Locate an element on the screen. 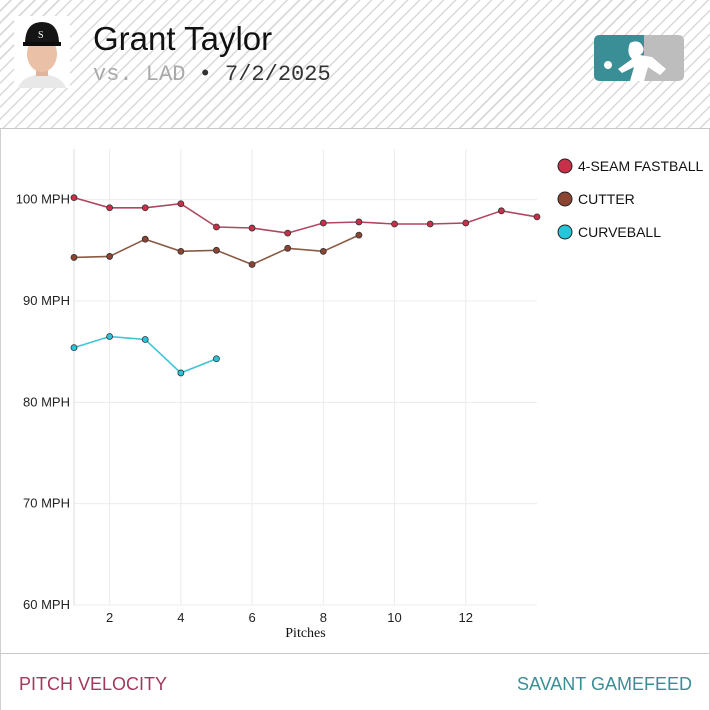 The height and width of the screenshot is (710, 710). x-axis-label: Pitches is located at coordinates (305, 633).